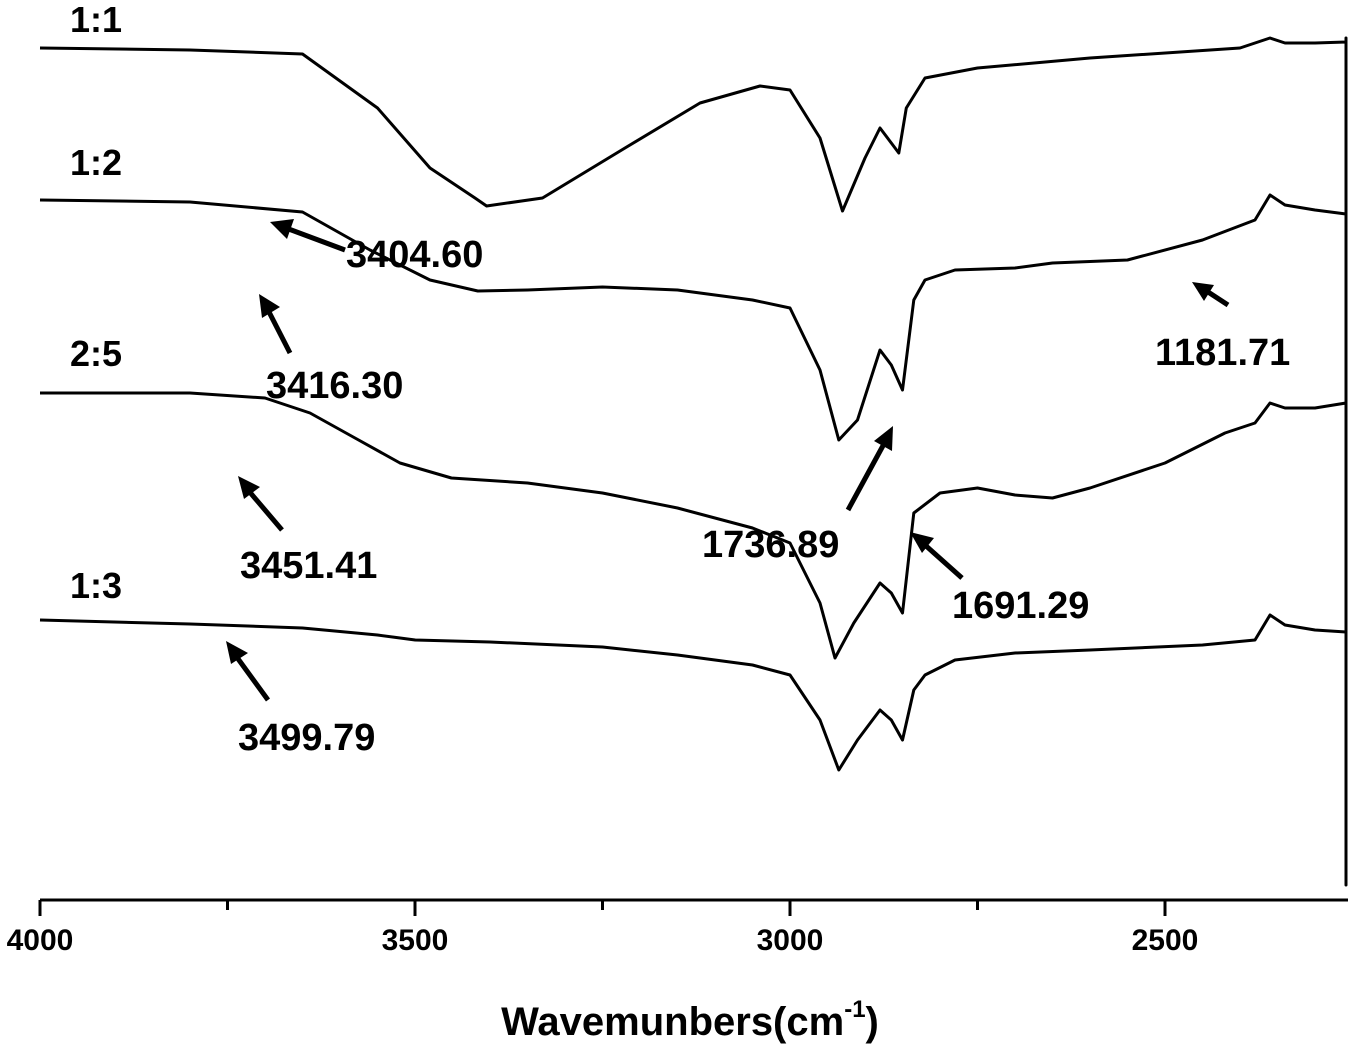  What do you see at coordinates (854, 1009) in the screenshot?
I see `x-axis-label-sup: -1` at bounding box center [854, 1009].